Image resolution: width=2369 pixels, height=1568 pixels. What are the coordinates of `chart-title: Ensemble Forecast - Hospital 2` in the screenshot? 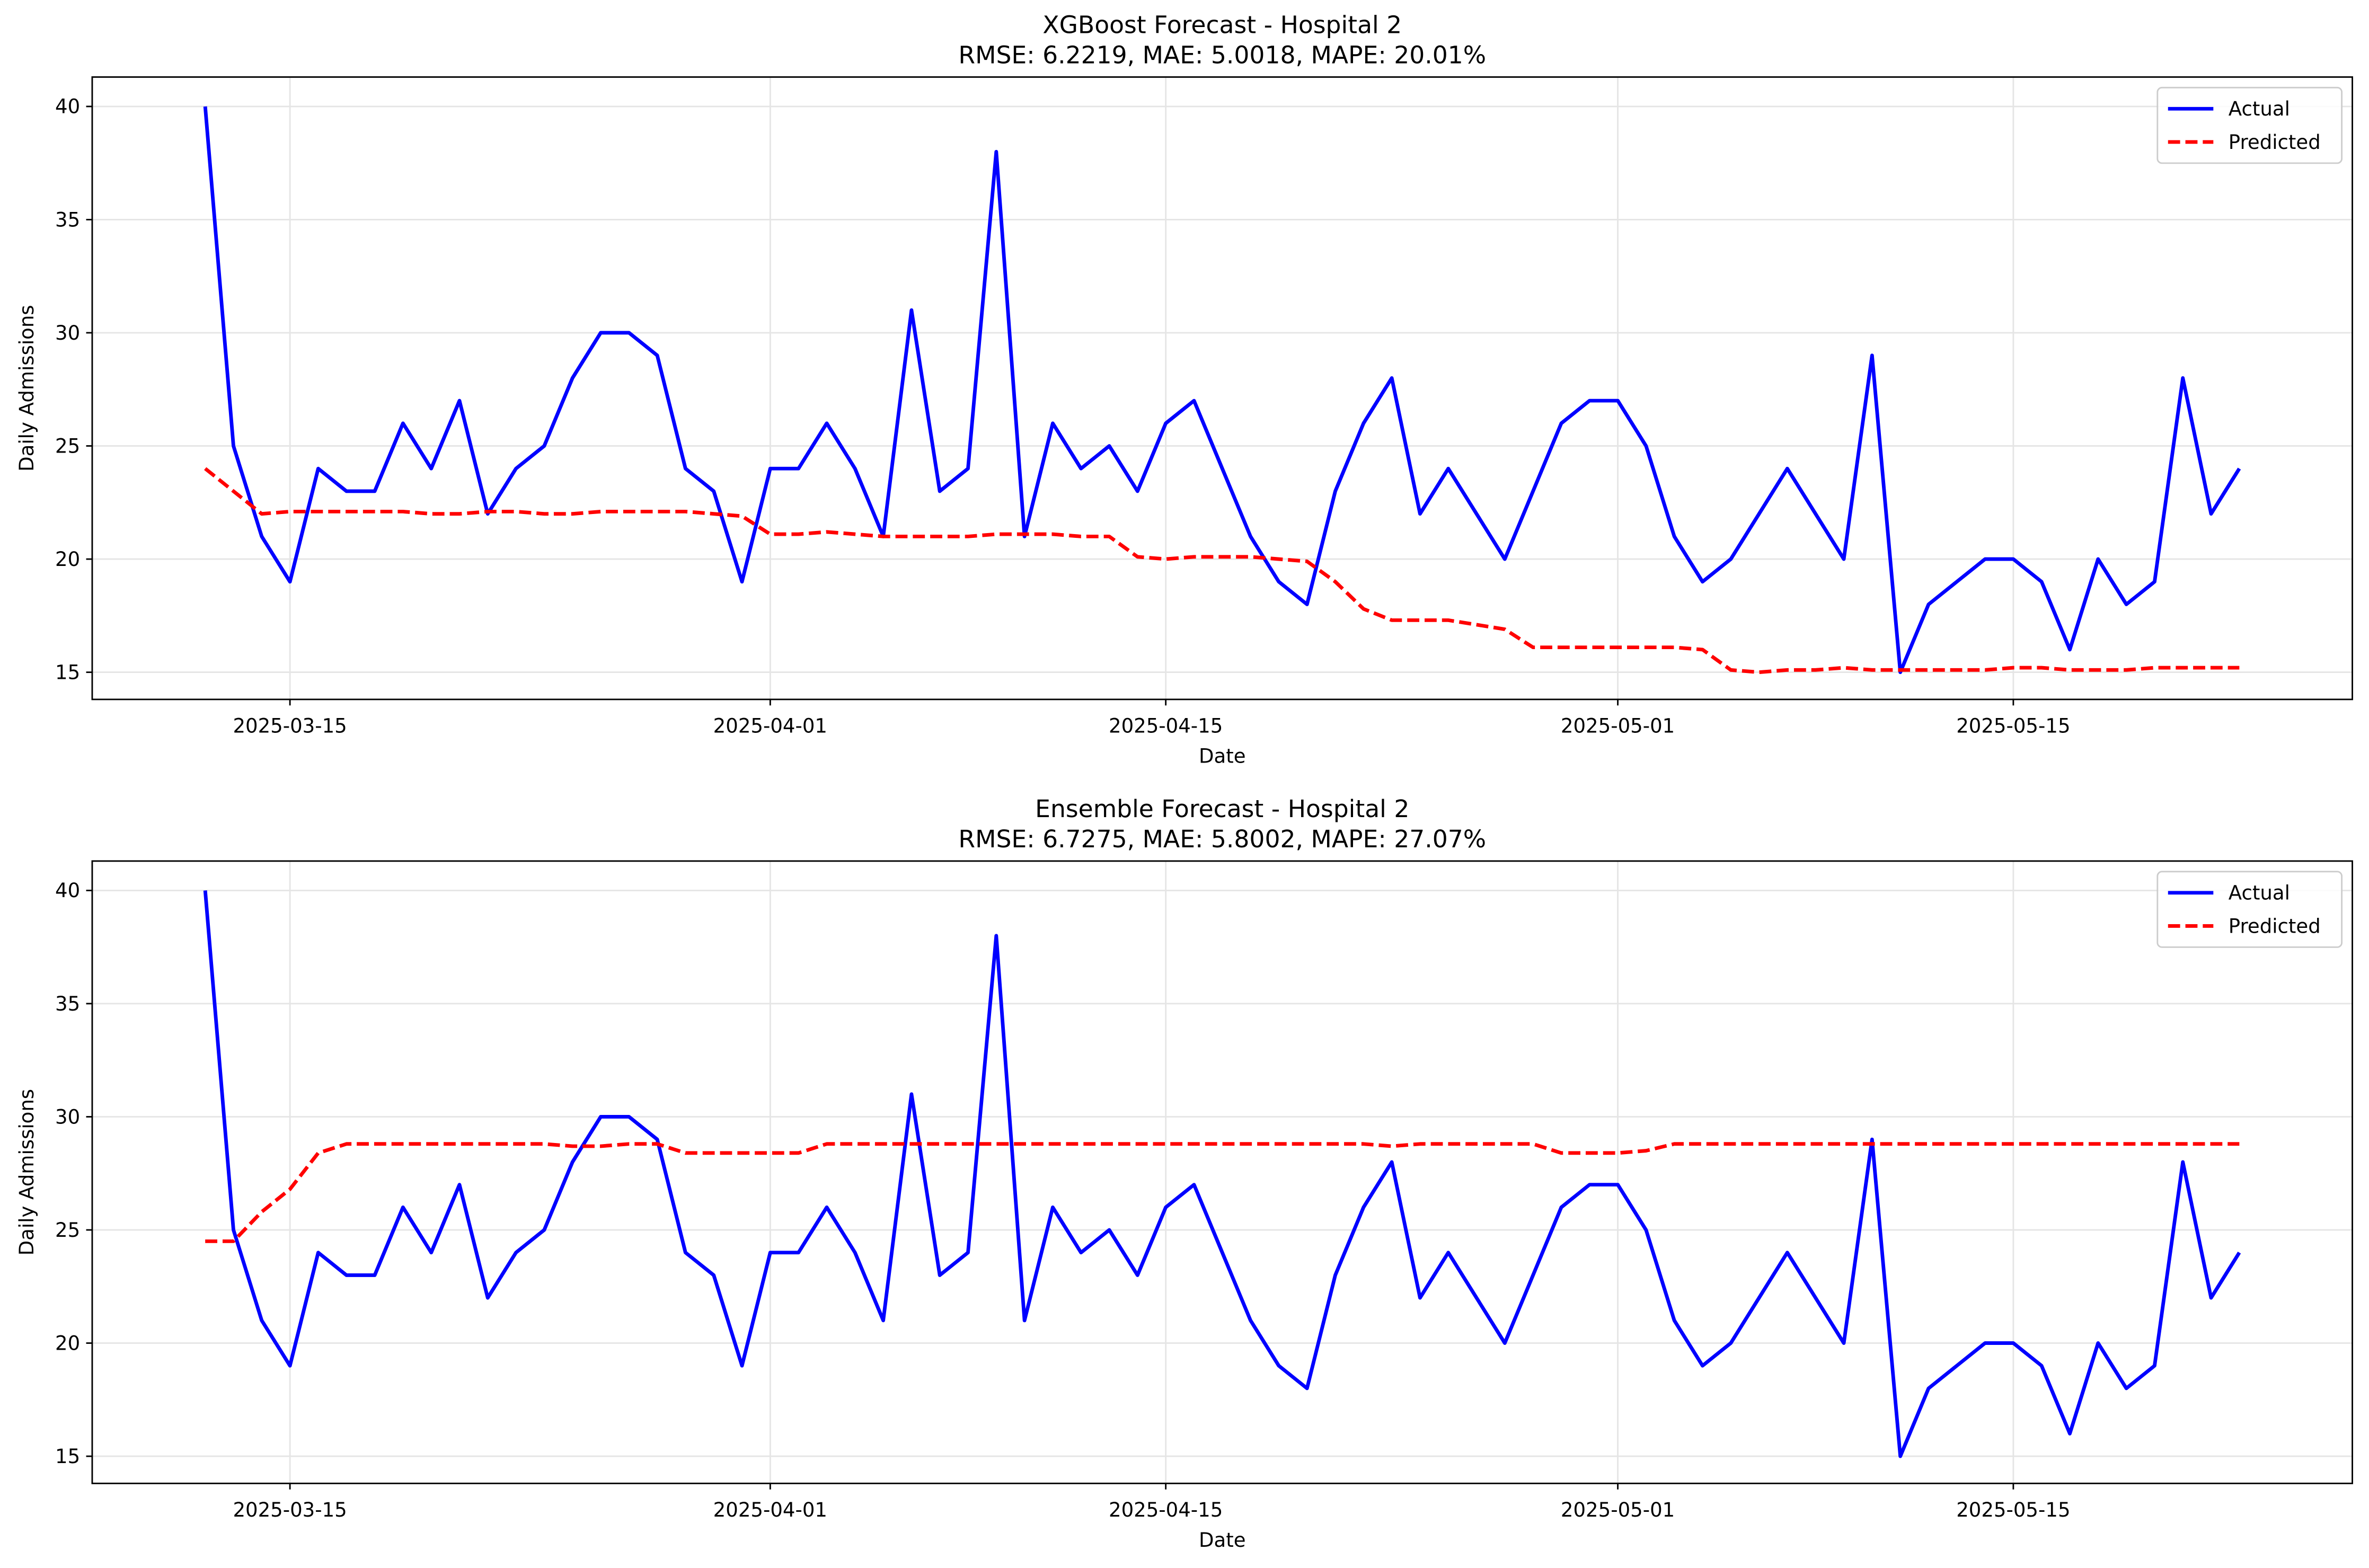 It's located at (1222, 809).